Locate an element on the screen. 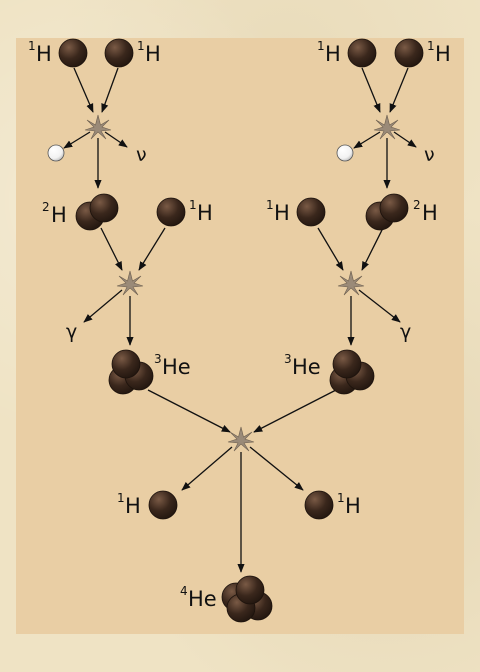 The width and height of the screenshot is (480, 672). label-neutrino-left: ν is located at coordinates (141, 155).